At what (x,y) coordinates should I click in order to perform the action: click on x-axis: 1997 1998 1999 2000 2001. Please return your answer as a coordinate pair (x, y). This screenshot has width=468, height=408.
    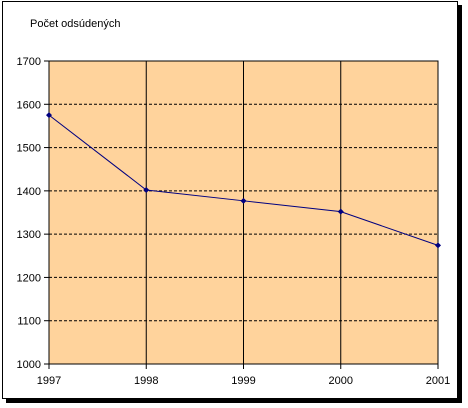
    Looking at the image, I should click on (243, 375).